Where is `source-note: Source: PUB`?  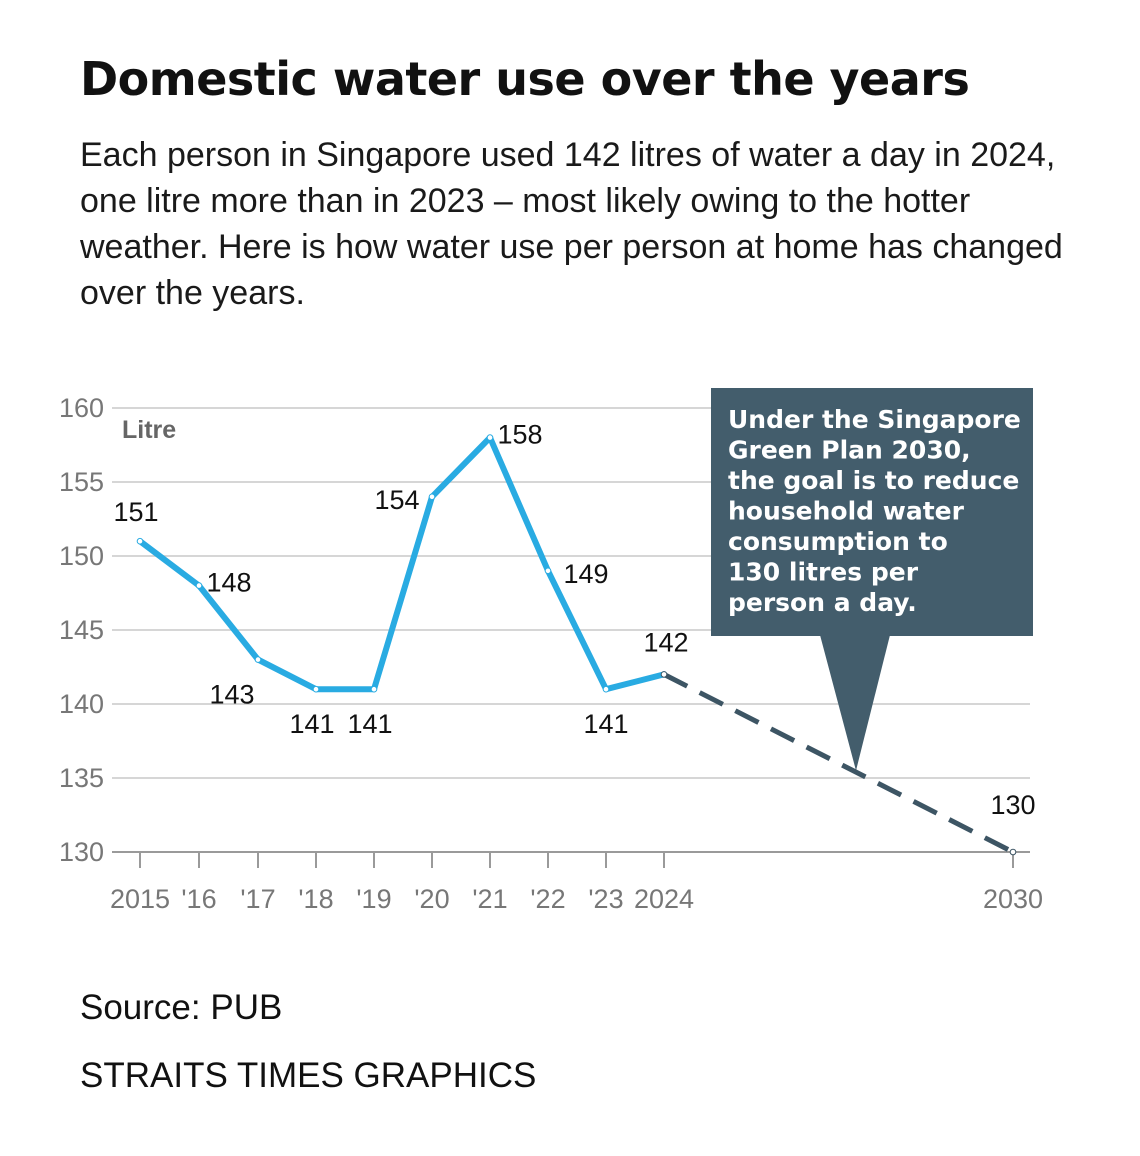
source-note: Source: PUB is located at coordinates (181, 1007).